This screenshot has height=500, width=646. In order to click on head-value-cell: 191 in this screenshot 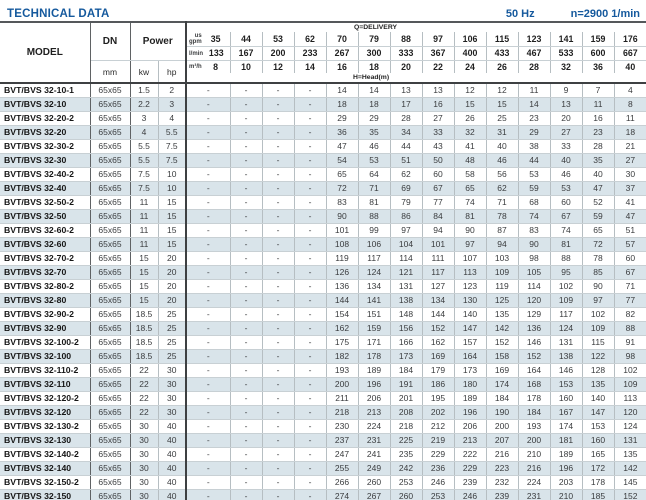, I will do `click(406, 384)`.